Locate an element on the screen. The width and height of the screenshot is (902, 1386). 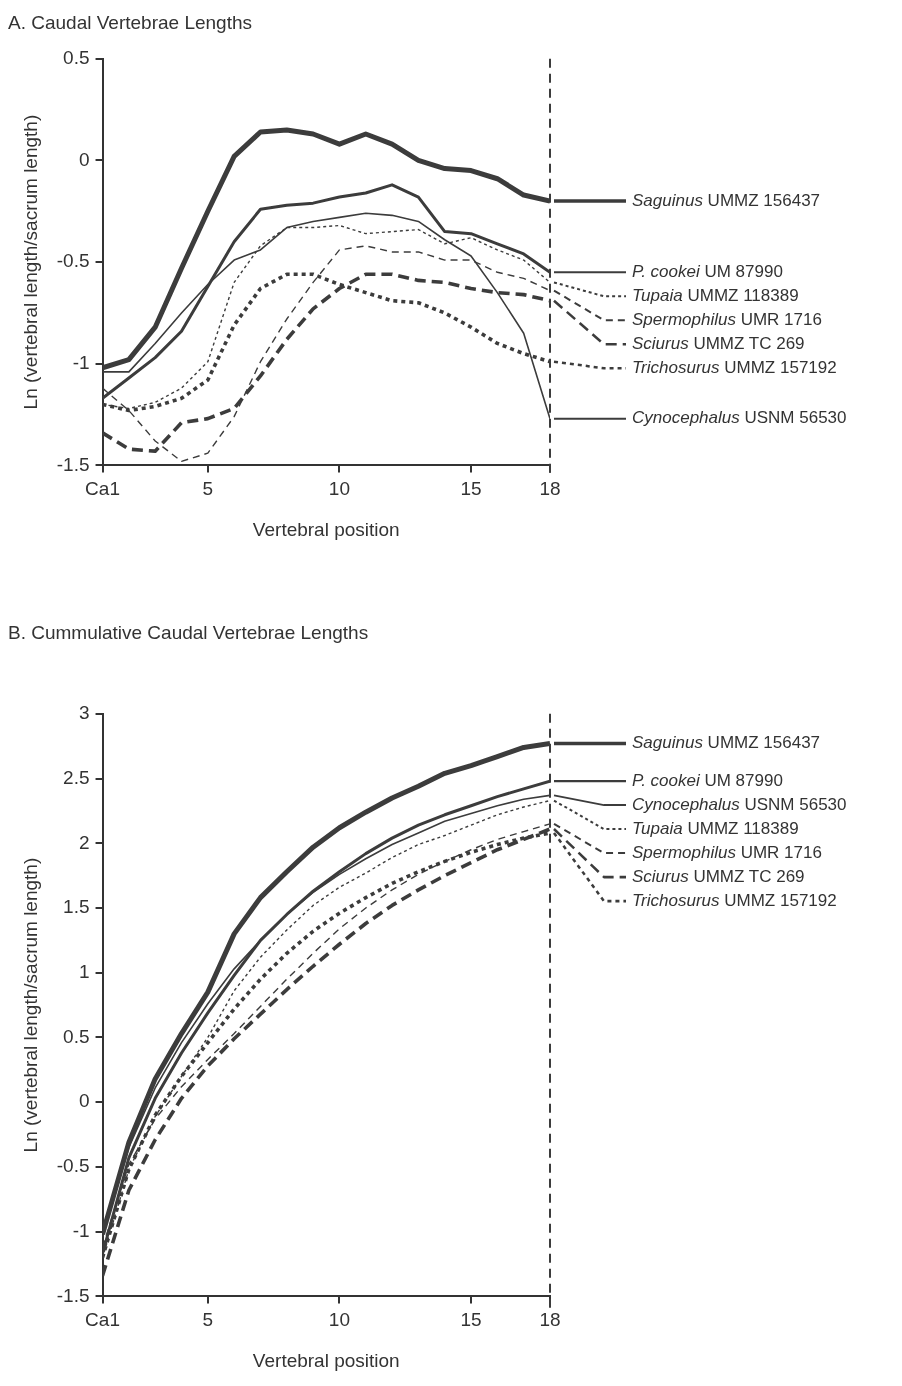
y-tick-label: 2.5 is located at coordinates (76, 777).